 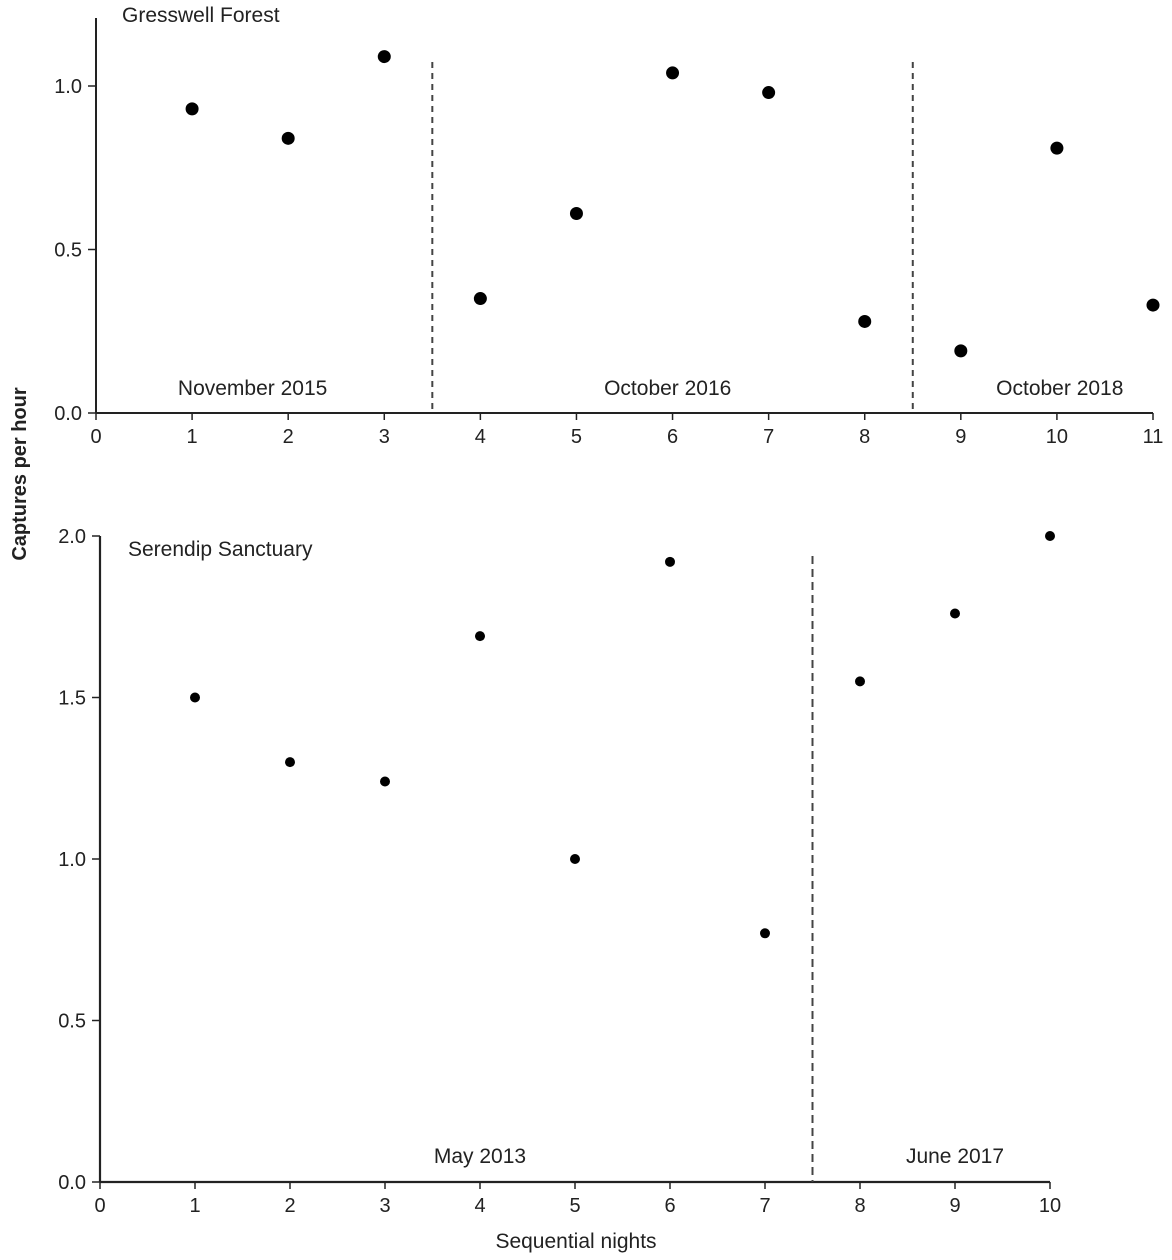 I want to click on period-label: May 2013, so click(x=480, y=1156).